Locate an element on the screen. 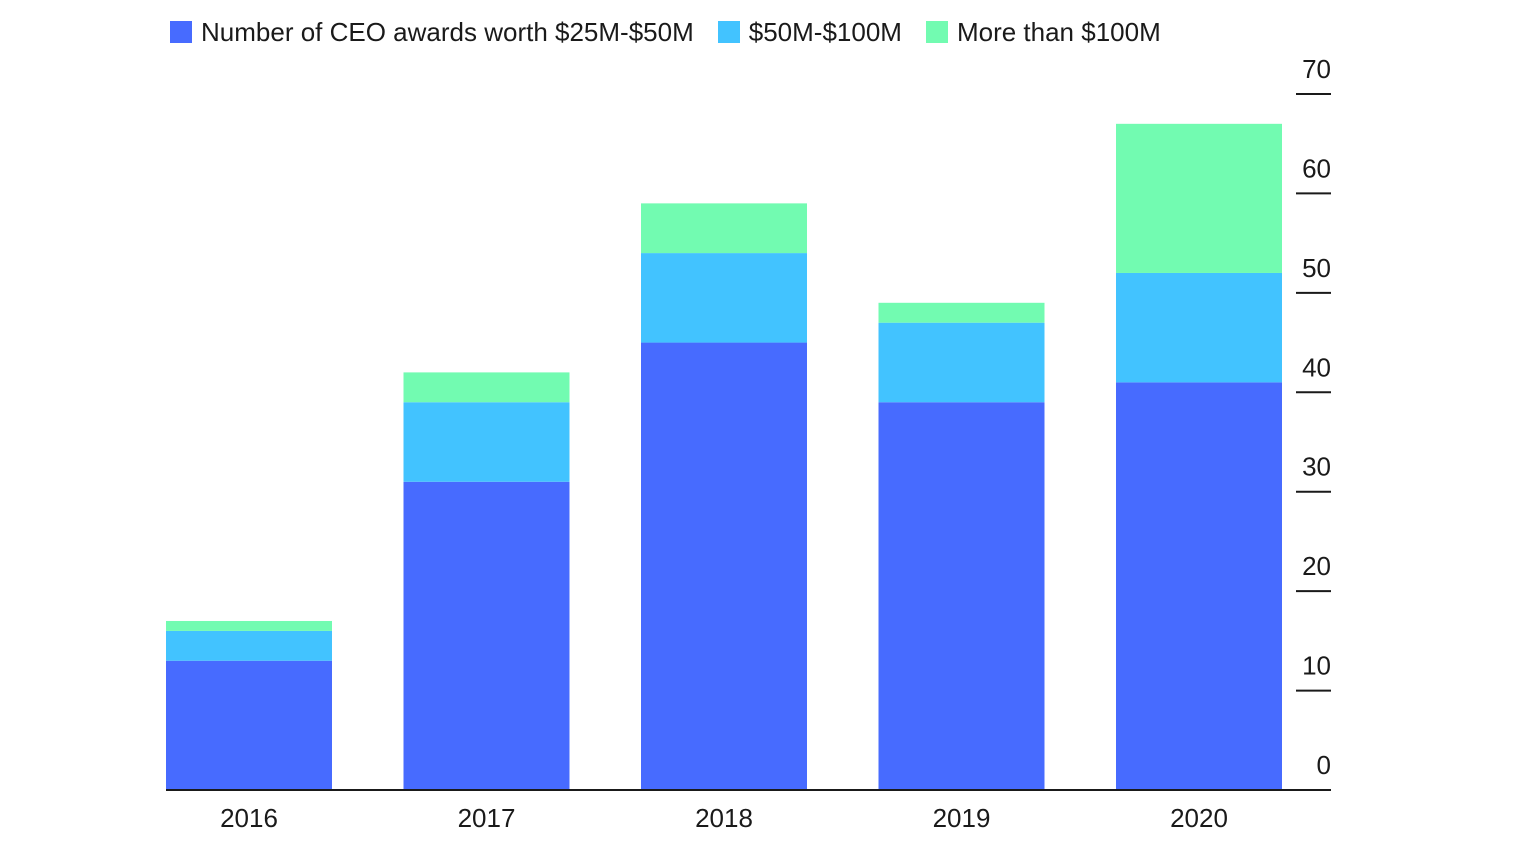 Image resolution: width=1536 pixels, height=864 pixels. y-tick-label-60: 60 is located at coordinates (1316, 168).